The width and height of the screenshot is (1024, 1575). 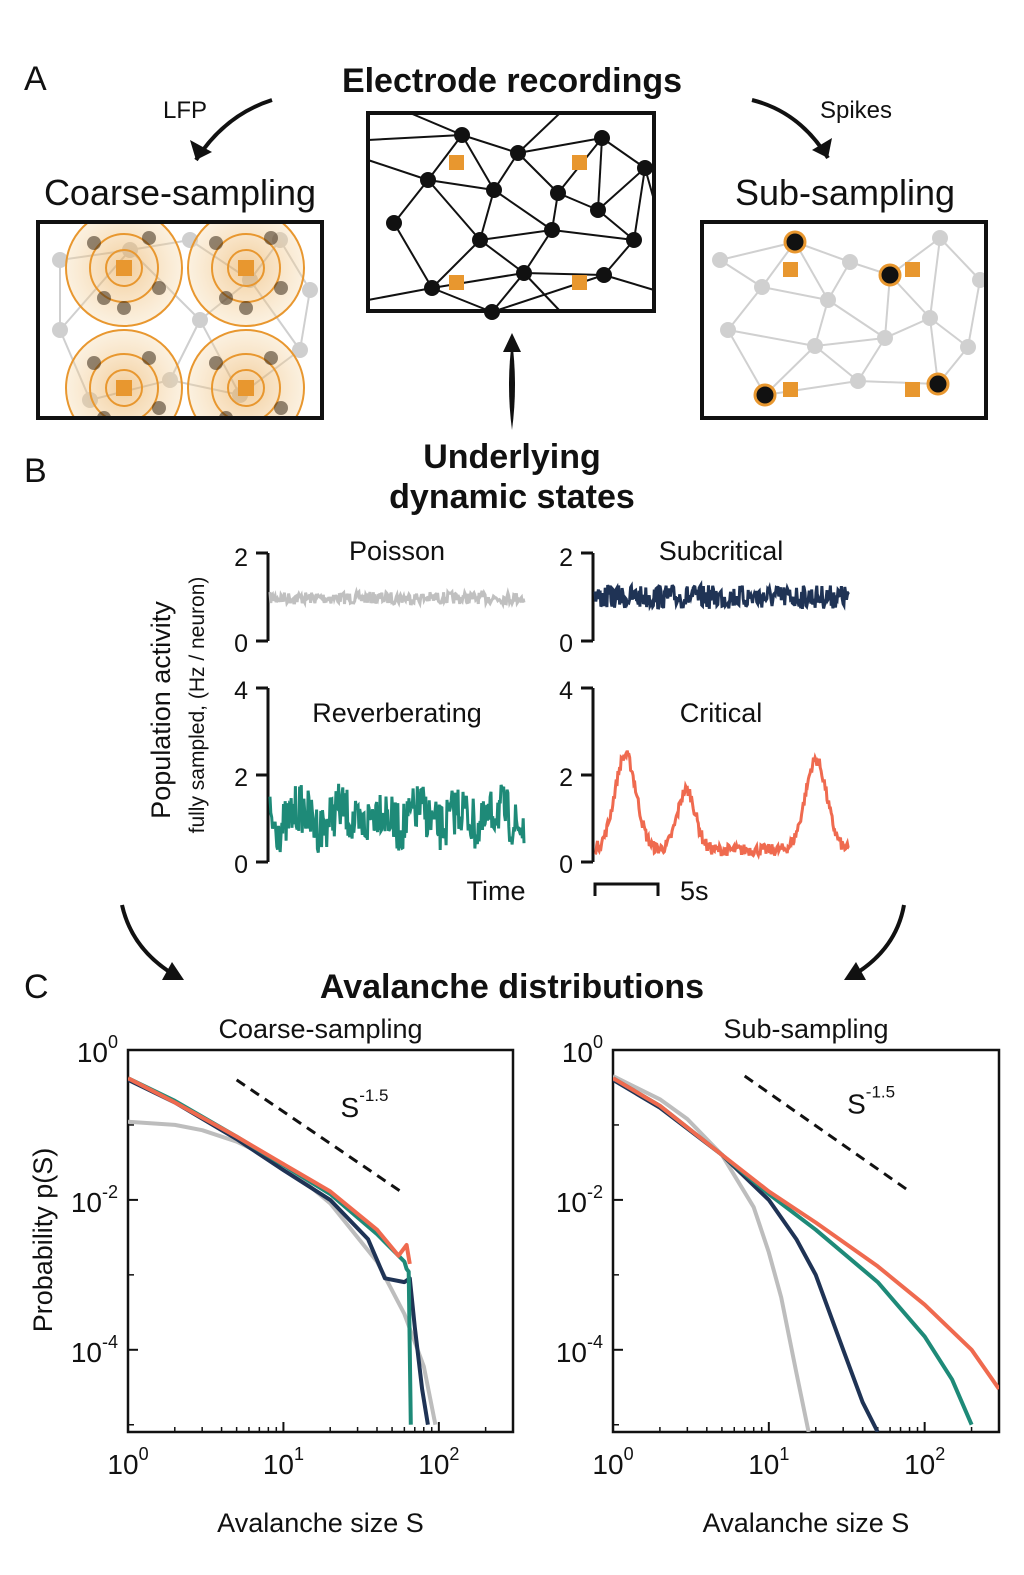 I want to click on y-tick-label: 10⁻², so click(x=94, y=1200).